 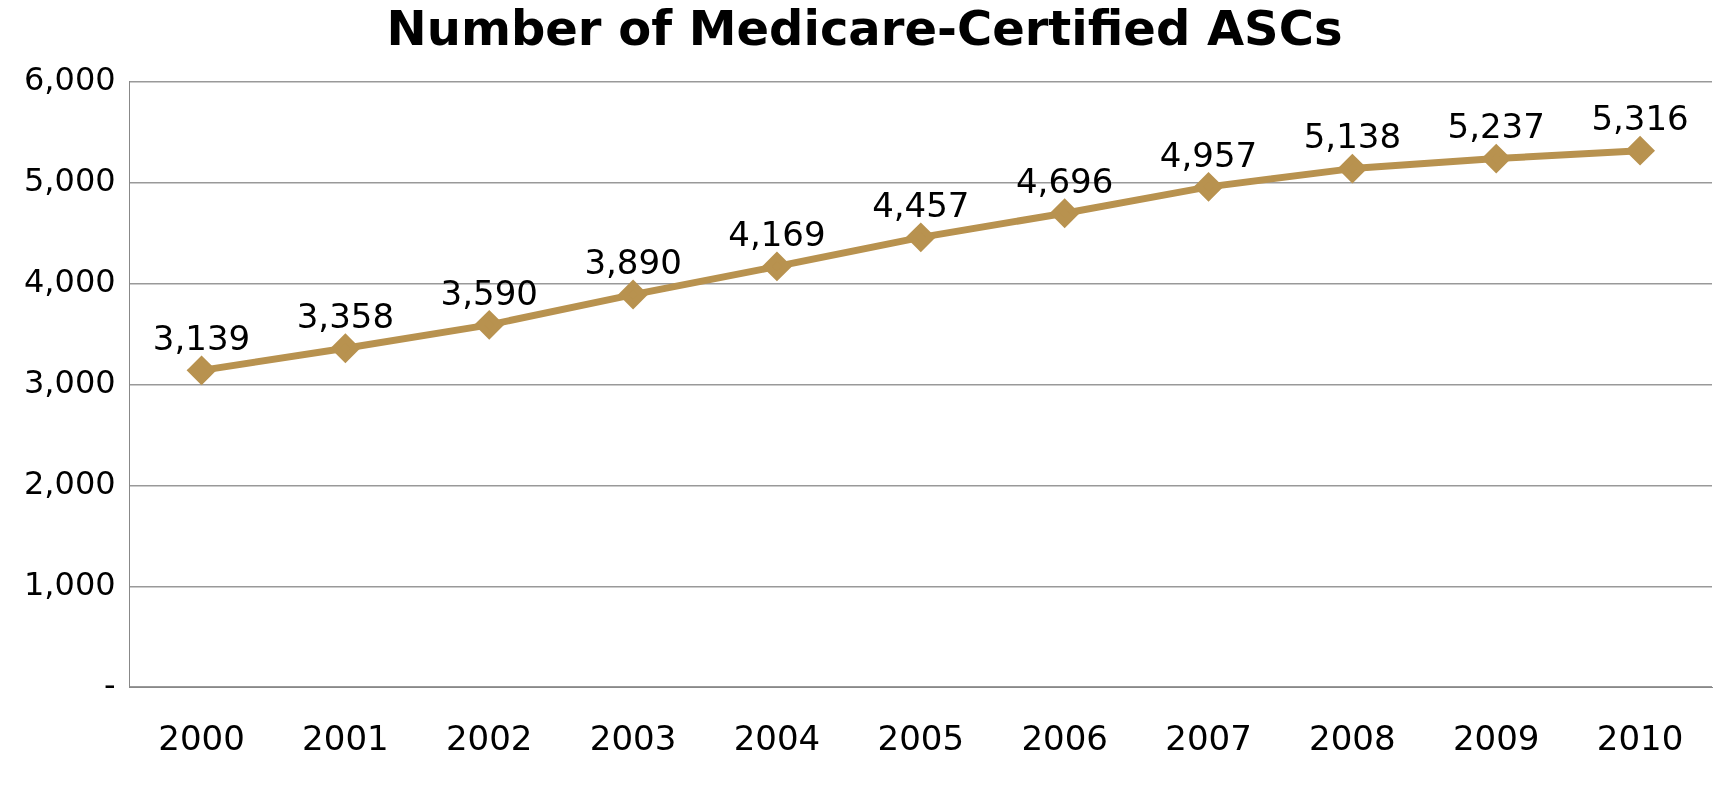 I want to click on data-label: 3,890, so click(x=633, y=262).